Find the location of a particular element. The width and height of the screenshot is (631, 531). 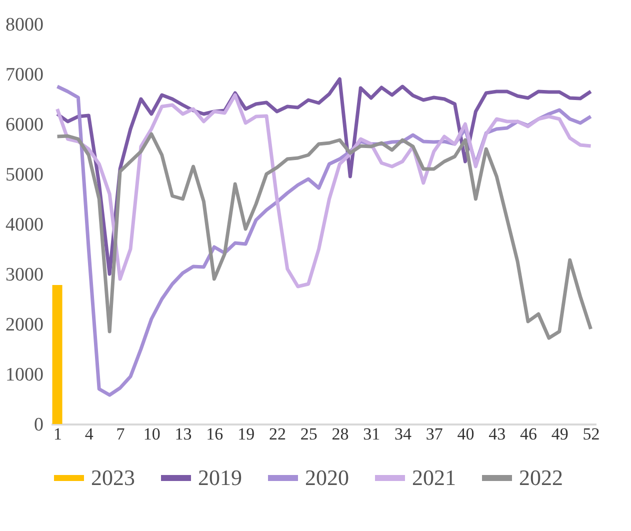

y-tick-label: 0 is located at coordinates (39, 425).